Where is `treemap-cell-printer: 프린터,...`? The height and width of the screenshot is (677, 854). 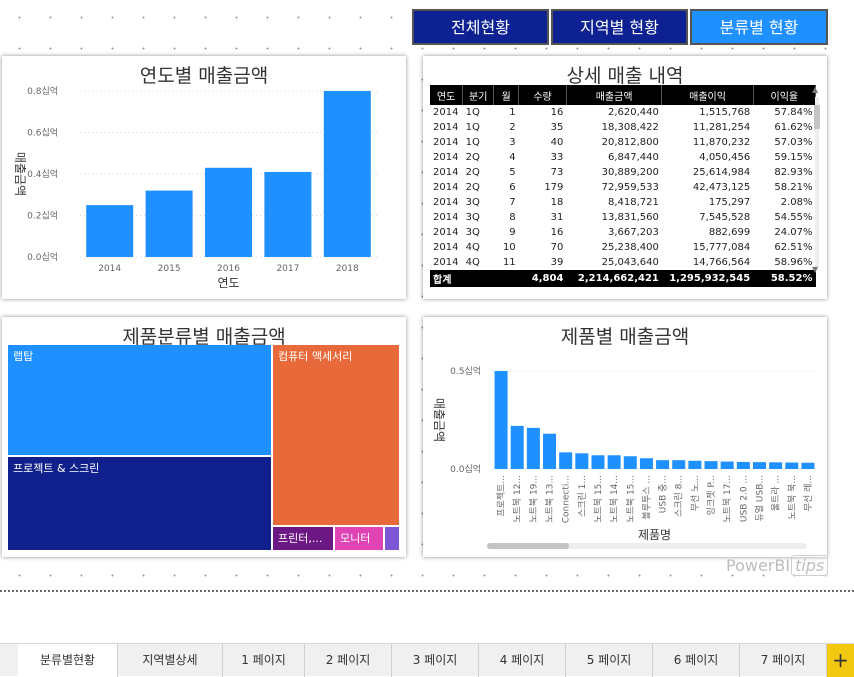 treemap-cell-printer: 프린터,... is located at coordinates (303, 538).